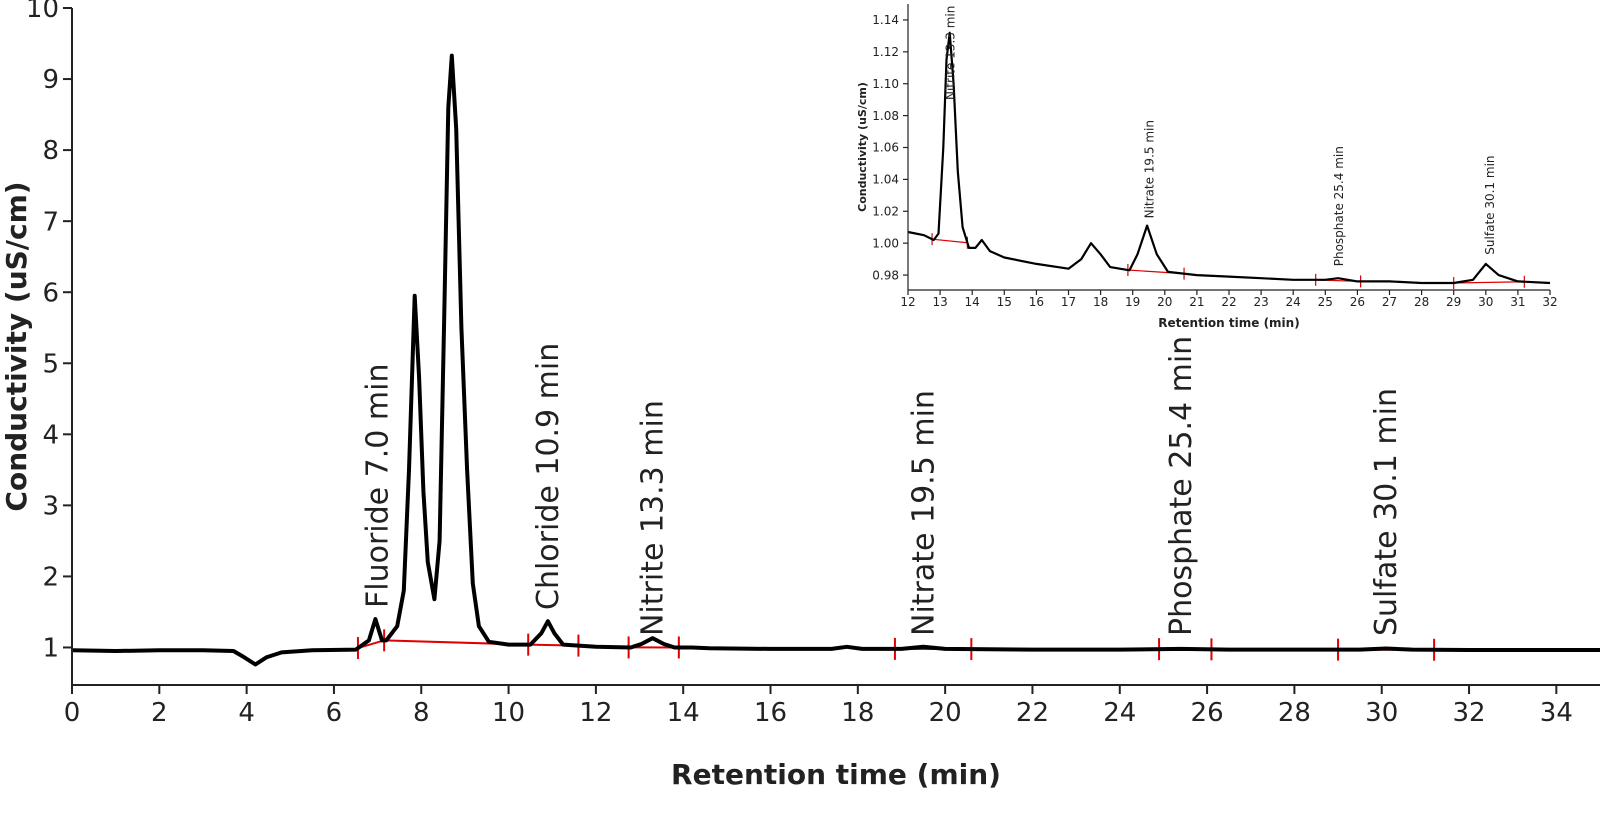  Describe the element at coordinates (246, 713) in the screenshot. I see `main-x-tick-label: 4` at that location.